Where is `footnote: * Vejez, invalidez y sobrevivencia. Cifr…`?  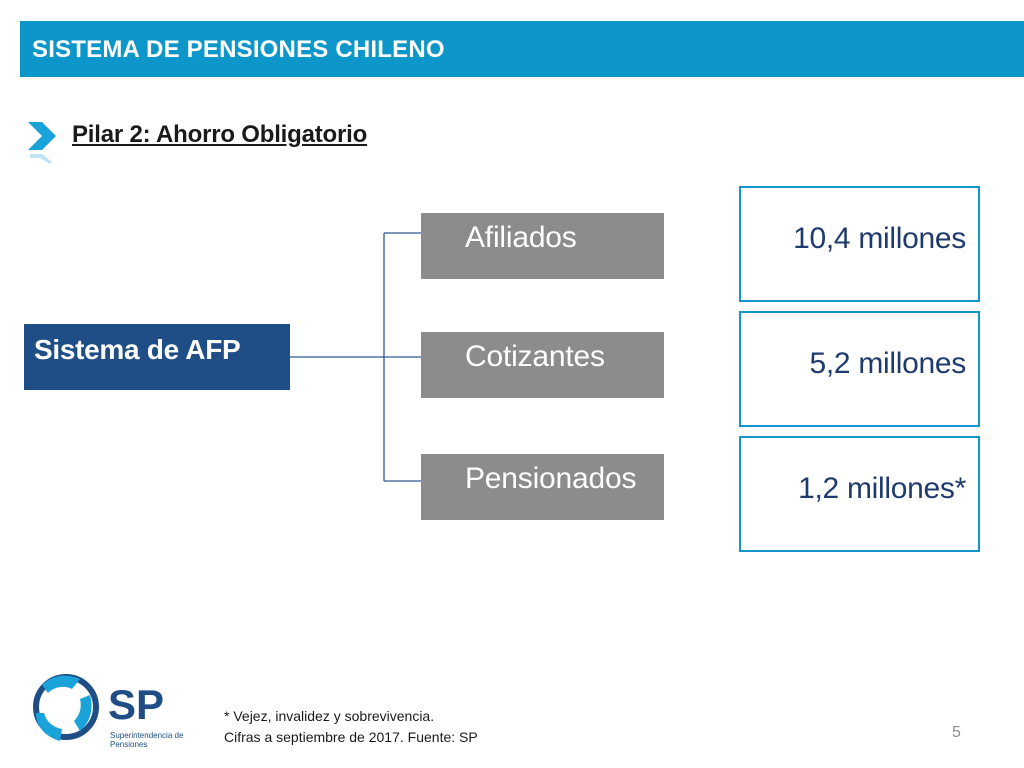
footnote: * Vejez, invalidez y sobrevivencia. Cifr… is located at coordinates (351, 727).